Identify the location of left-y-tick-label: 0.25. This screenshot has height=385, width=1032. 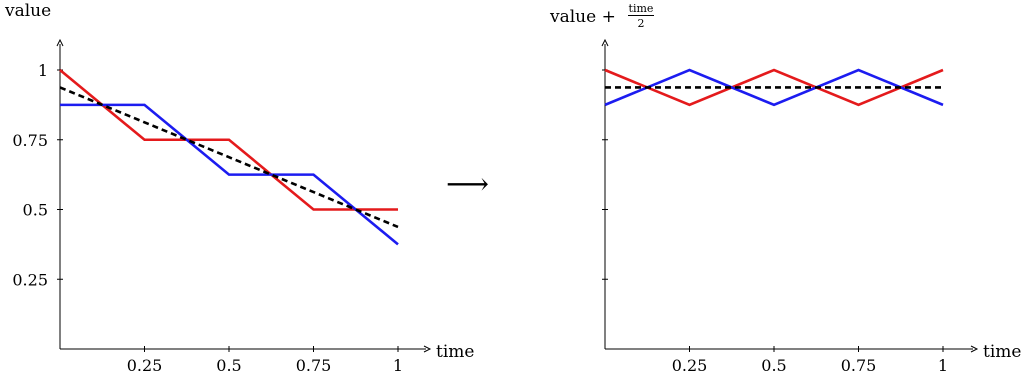
(30, 279).